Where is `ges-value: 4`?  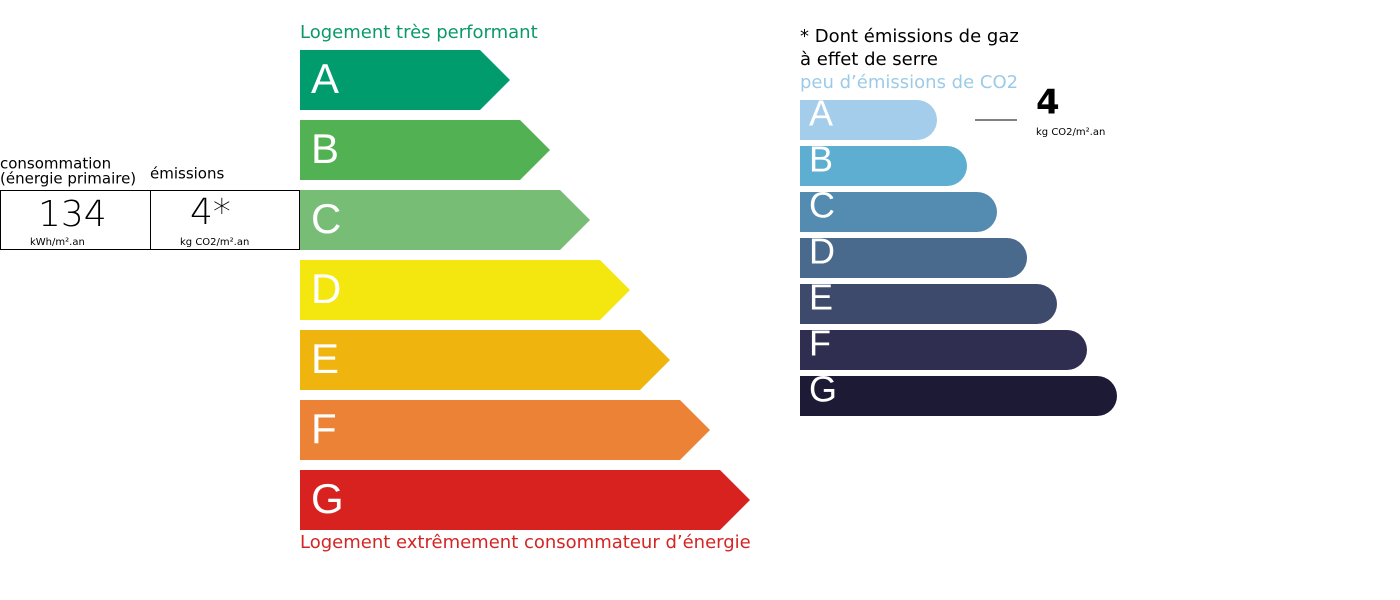
ges-value: 4 is located at coordinates (1048, 103).